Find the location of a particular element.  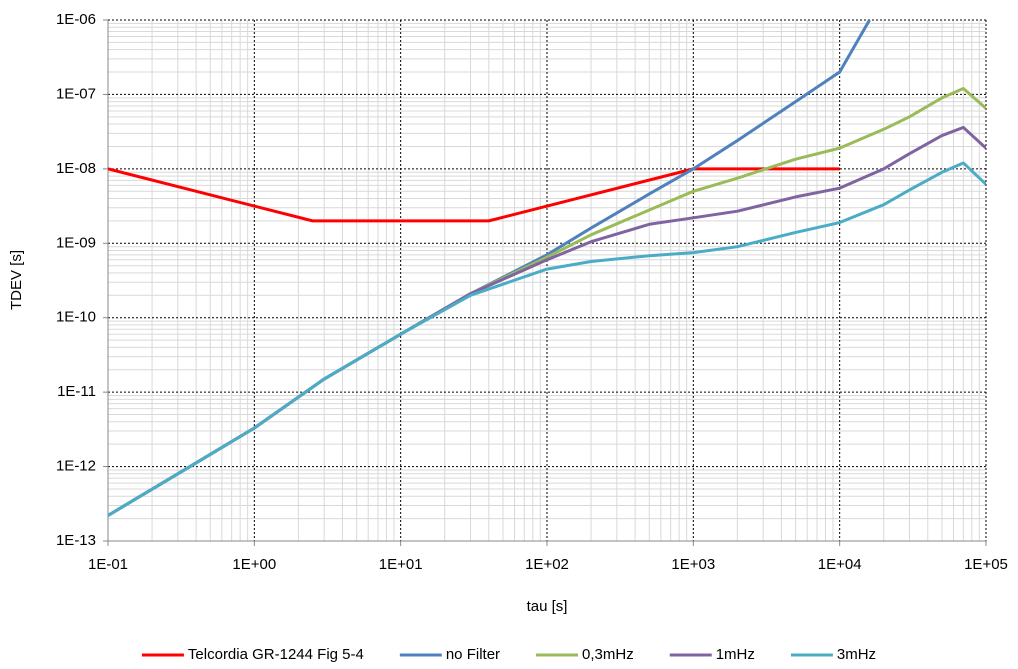

x-tick-label: 1E+02 is located at coordinates (547, 564).